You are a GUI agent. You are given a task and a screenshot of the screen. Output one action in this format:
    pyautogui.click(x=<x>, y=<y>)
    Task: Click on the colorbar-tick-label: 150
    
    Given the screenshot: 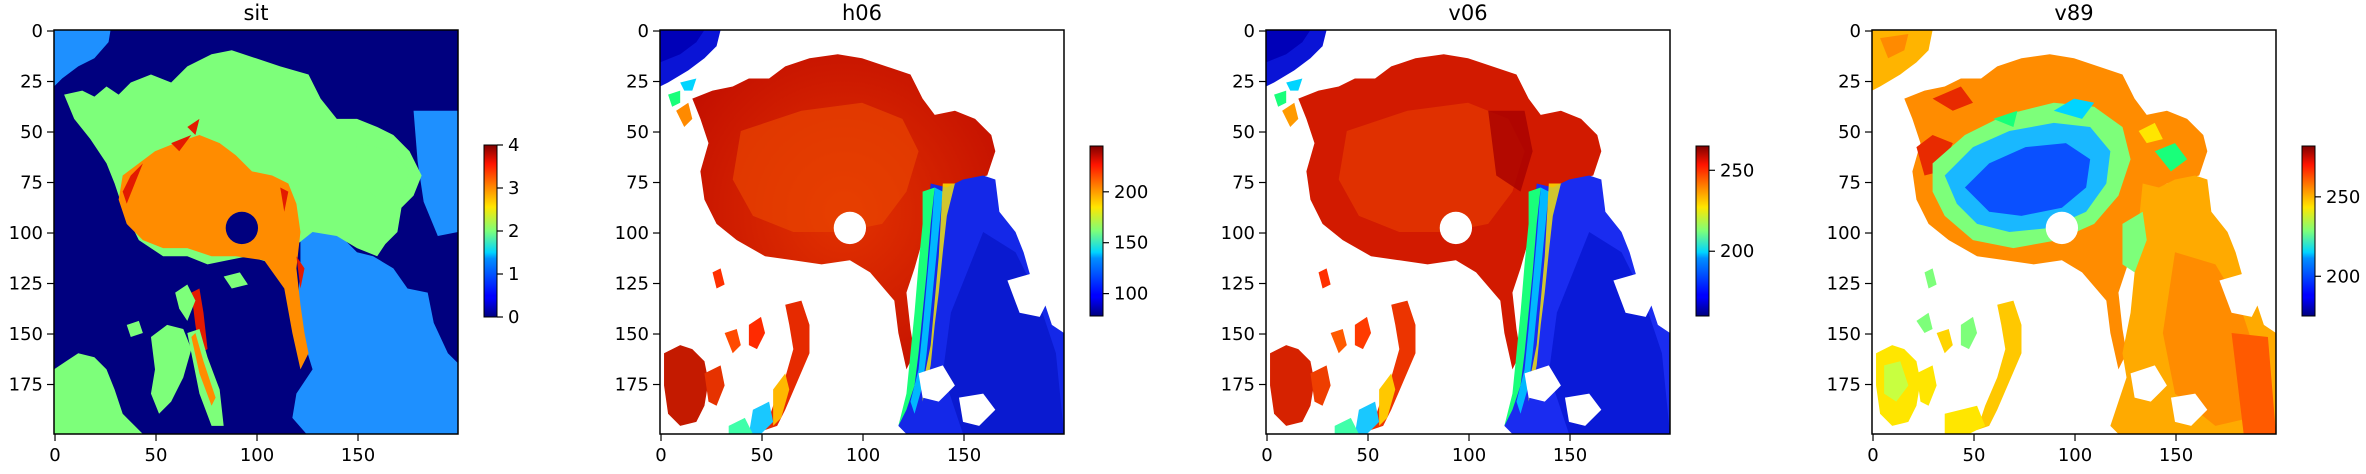 What is the action you would take?
    pyautogui.click(x=1131, y=243)
    